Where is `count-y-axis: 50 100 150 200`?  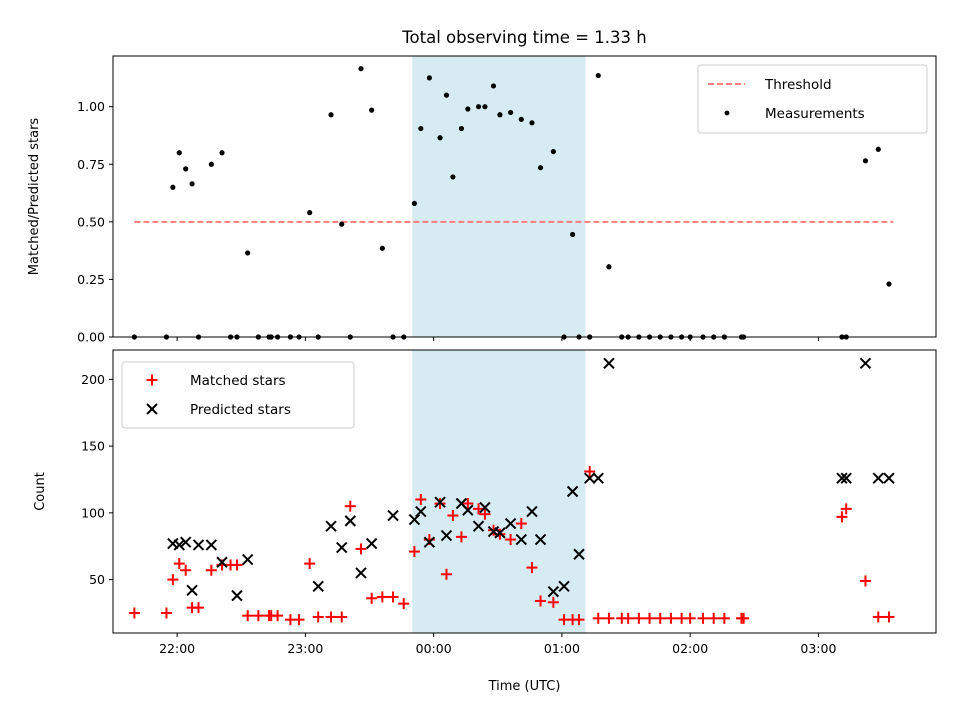
count-y-axis: 50 100 150 200 is located at coordinates (97, 479).